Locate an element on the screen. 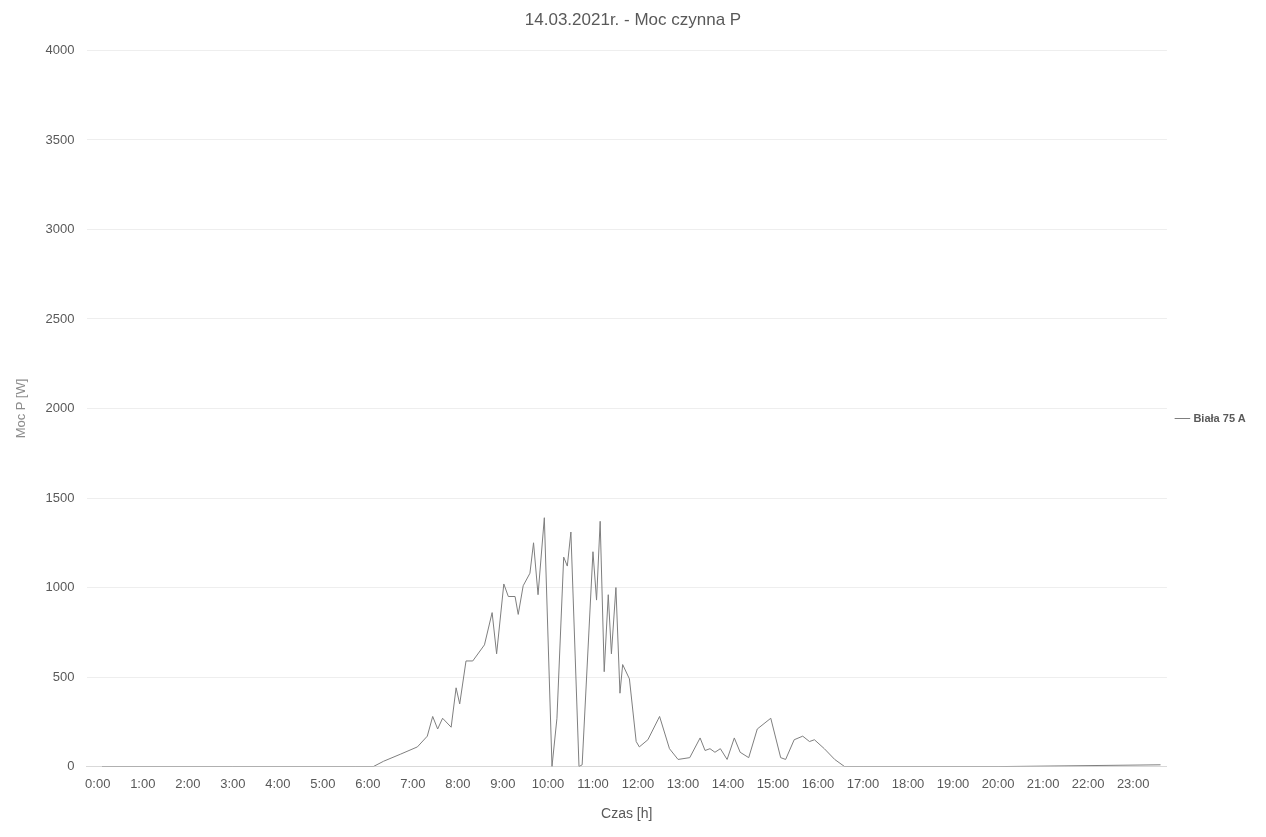 The height and width of the screenshot is (837, 1266). y-tick-label: 4000 is located at coordinates (60, 49).